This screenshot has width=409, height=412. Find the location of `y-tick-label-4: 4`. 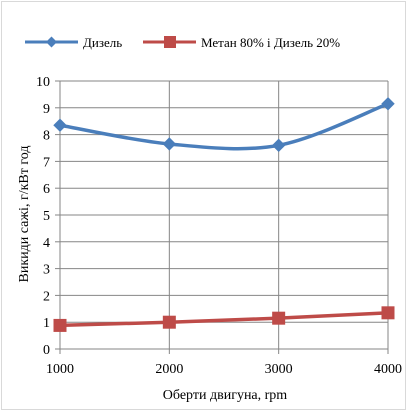

y-tick-label-4: 4 is located at coordinates (46, 243).